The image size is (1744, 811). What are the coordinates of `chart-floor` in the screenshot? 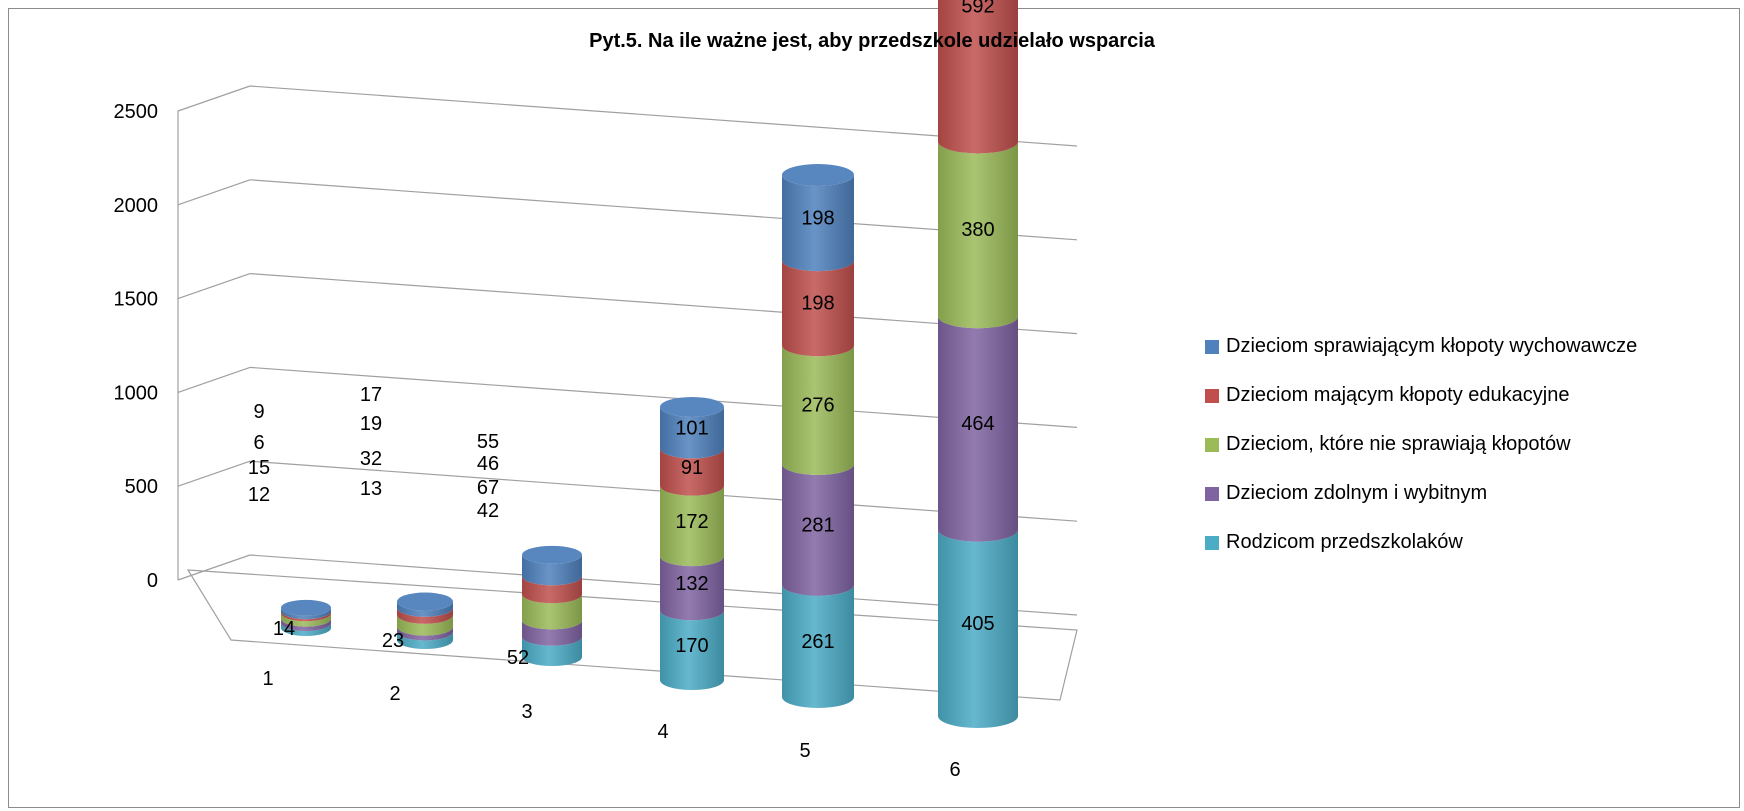 It's located at (632, 635).